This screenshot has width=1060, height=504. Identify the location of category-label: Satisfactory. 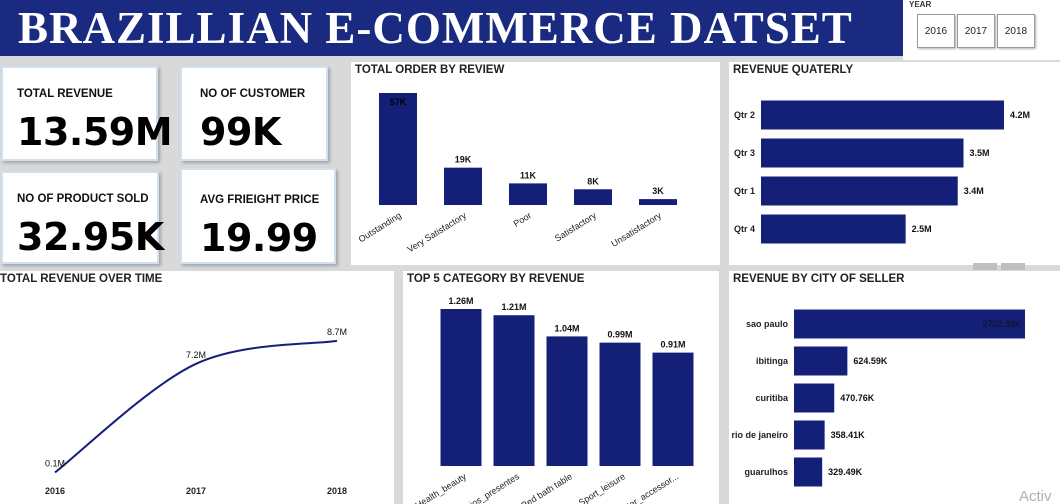
(576, 227).